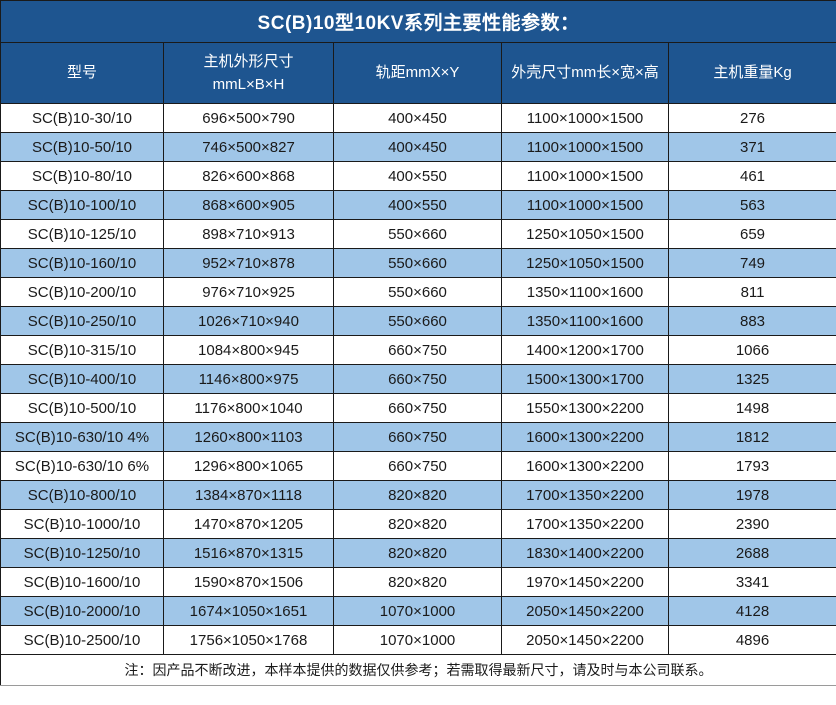 This screenshot has width=836, height=705. I want to click on table-cell: 1470×870×1205, so click(248, 524).